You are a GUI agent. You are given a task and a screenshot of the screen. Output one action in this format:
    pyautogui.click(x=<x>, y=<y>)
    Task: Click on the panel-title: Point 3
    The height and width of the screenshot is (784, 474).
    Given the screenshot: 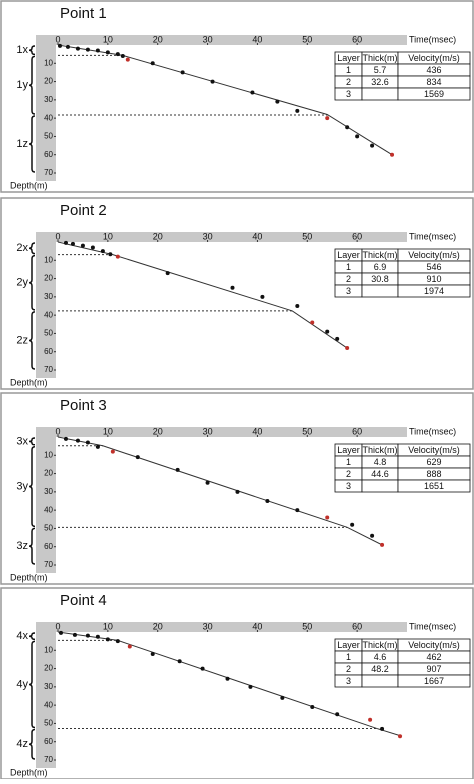 What is the action you would take?
    pyautogui.click(x=83, y=405)
    